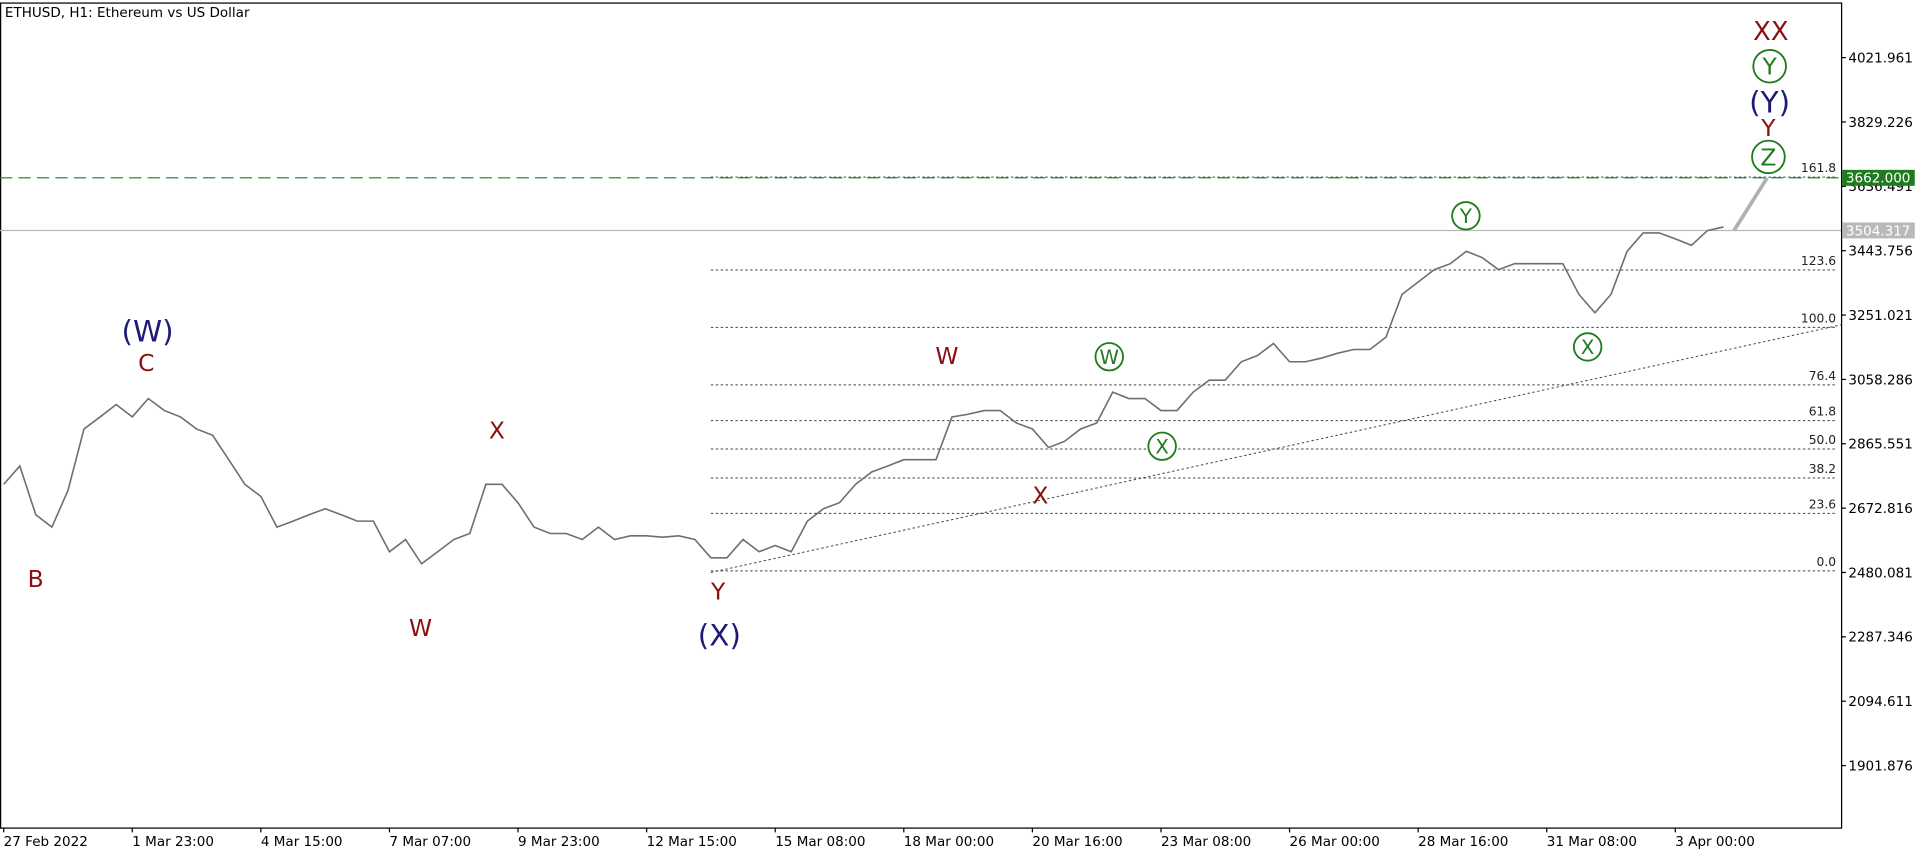 Image resolution: width=1916 pixels, height=852 pixels. I want to click on x-tick-label: 15 Mar 08:00, so click(820, 842).